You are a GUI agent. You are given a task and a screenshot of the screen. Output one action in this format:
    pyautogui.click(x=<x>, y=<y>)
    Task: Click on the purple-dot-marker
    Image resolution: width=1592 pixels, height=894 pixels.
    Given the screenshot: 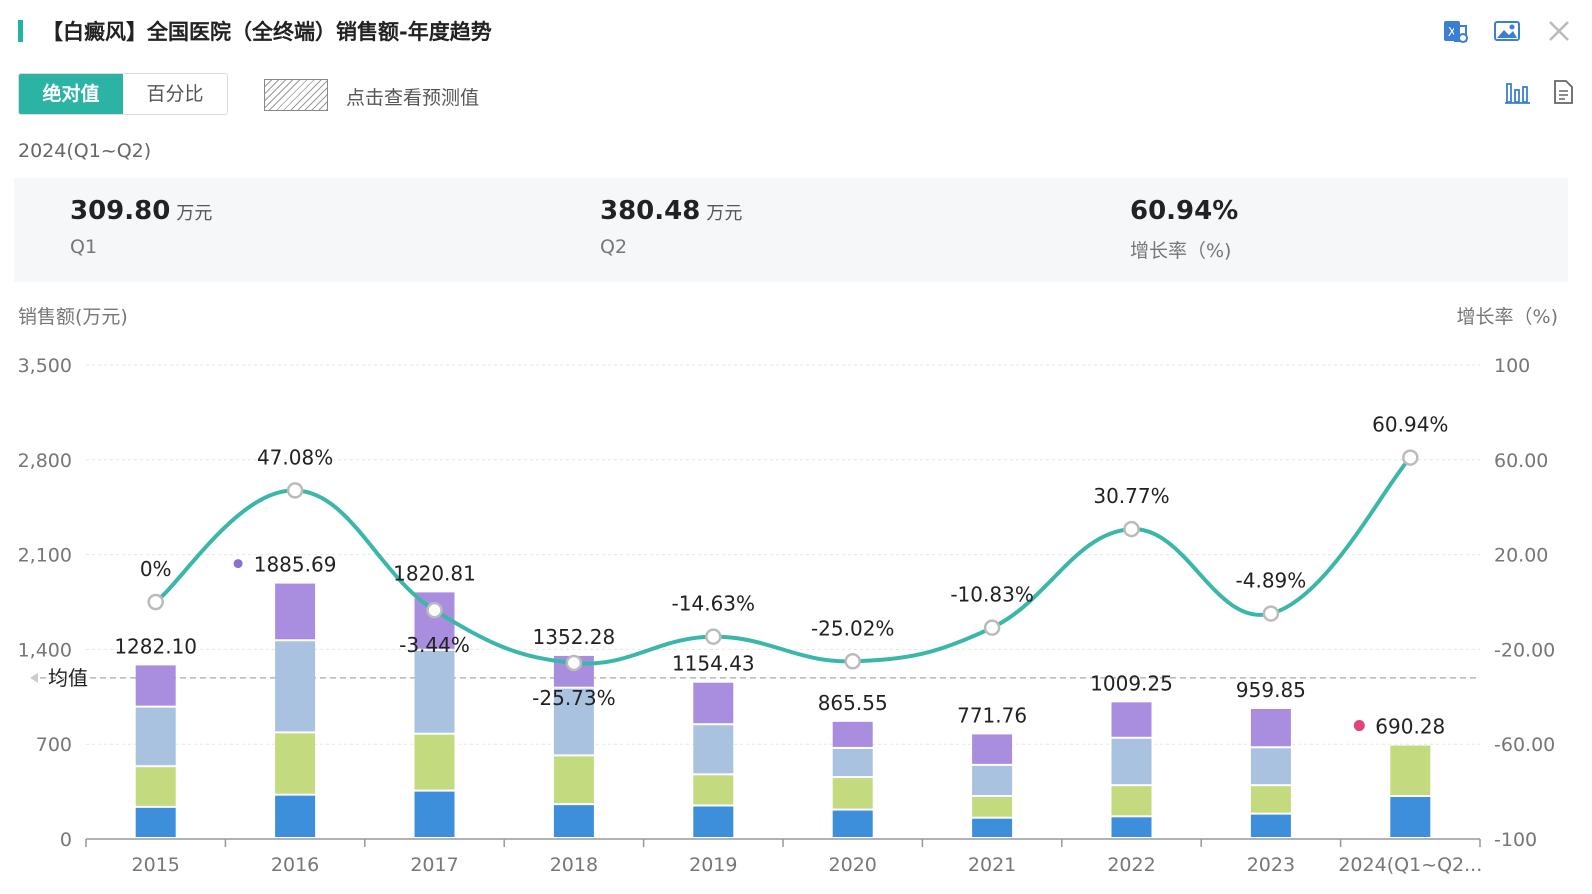 What is the action you would take?
    pyautogui.click(x=238, y=564)
    